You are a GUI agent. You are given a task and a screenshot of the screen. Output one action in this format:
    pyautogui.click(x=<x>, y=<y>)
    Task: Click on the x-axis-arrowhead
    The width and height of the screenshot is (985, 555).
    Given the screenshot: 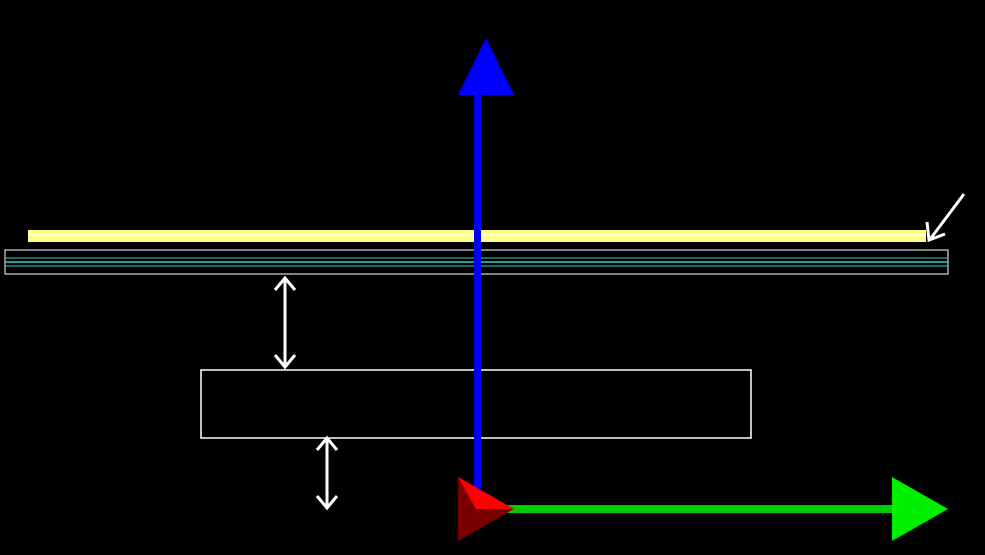 What is the action you would take?
    pyautogui.click(x=486, y=493)
    